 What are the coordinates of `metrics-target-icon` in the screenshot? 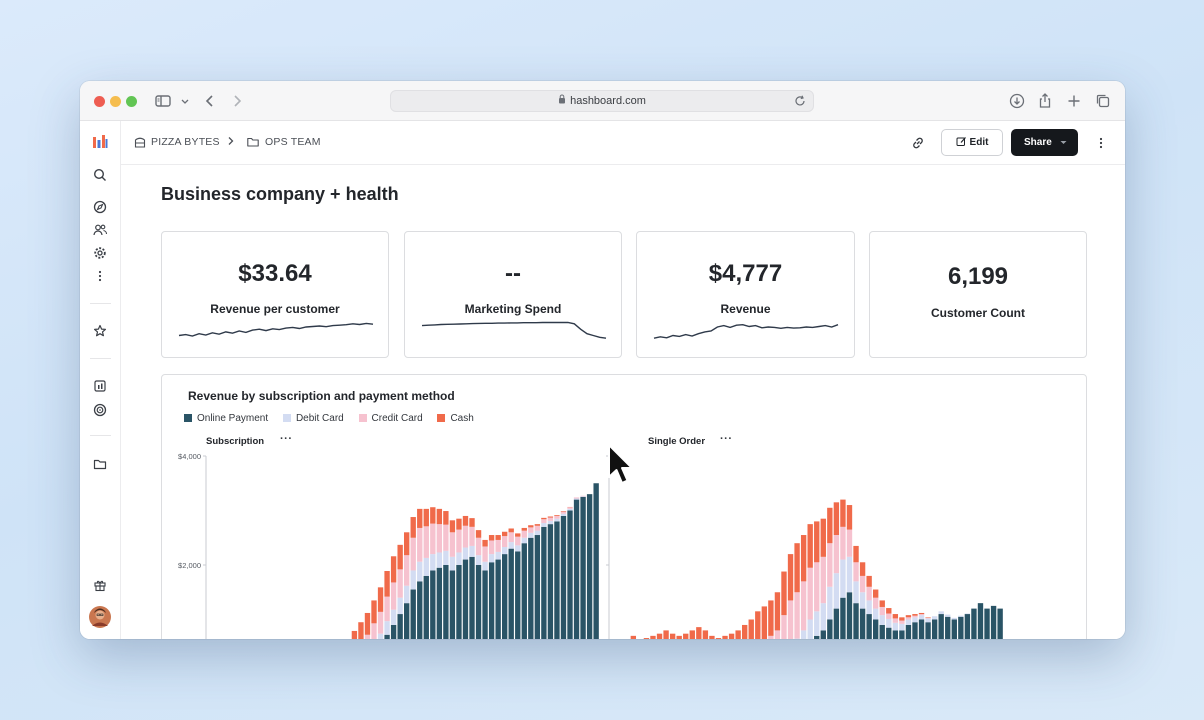 It's located at (100, 410).